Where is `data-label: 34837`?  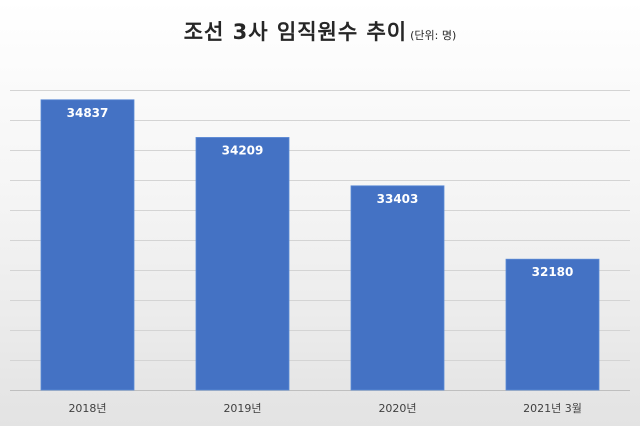
data-label: 34837 is located at coordinates (88, 113).